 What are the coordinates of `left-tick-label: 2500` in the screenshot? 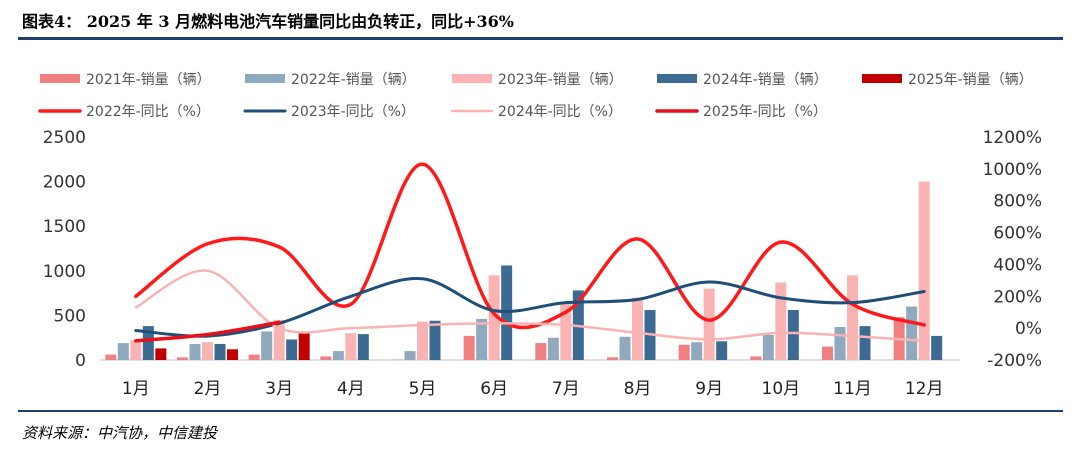 It's located at (64, 138).